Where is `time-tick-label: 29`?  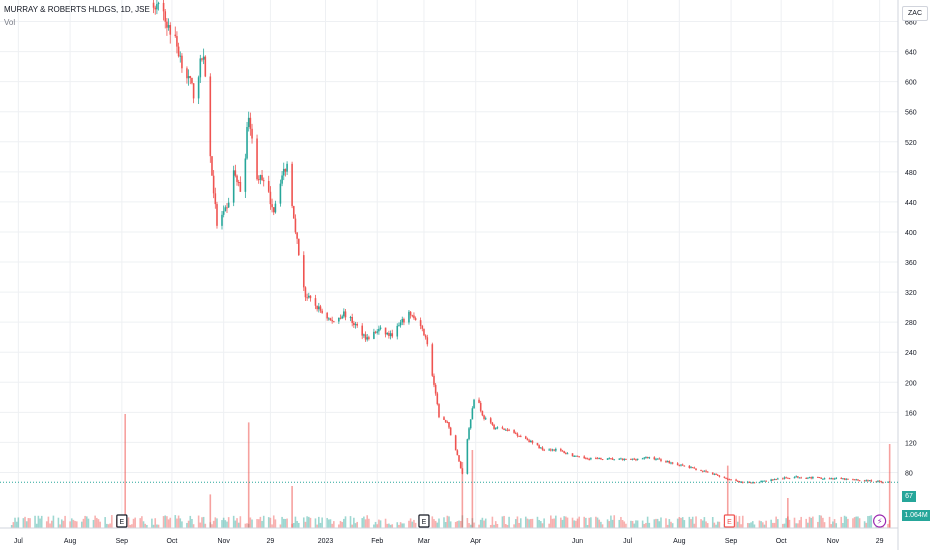 time-tick-label: 29 is located at coordinates (271, 541).